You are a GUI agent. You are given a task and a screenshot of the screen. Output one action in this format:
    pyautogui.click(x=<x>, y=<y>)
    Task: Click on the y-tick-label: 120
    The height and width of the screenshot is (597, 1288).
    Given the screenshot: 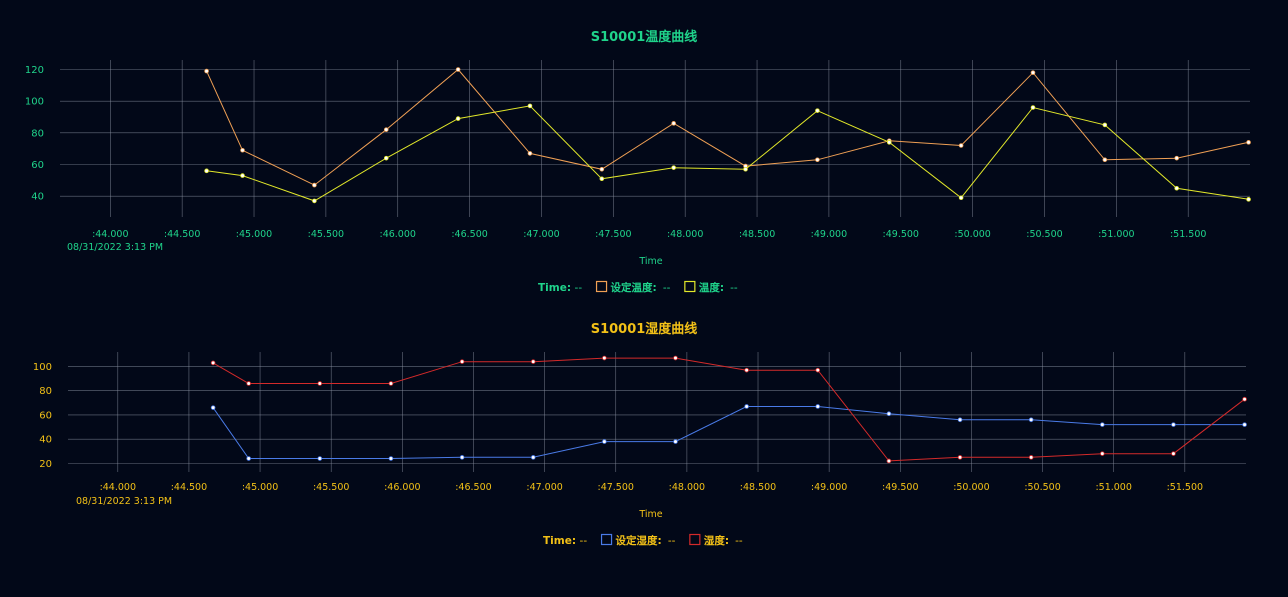 What is the action you would take?
    pyautogui.click(x=34, y=70)
    